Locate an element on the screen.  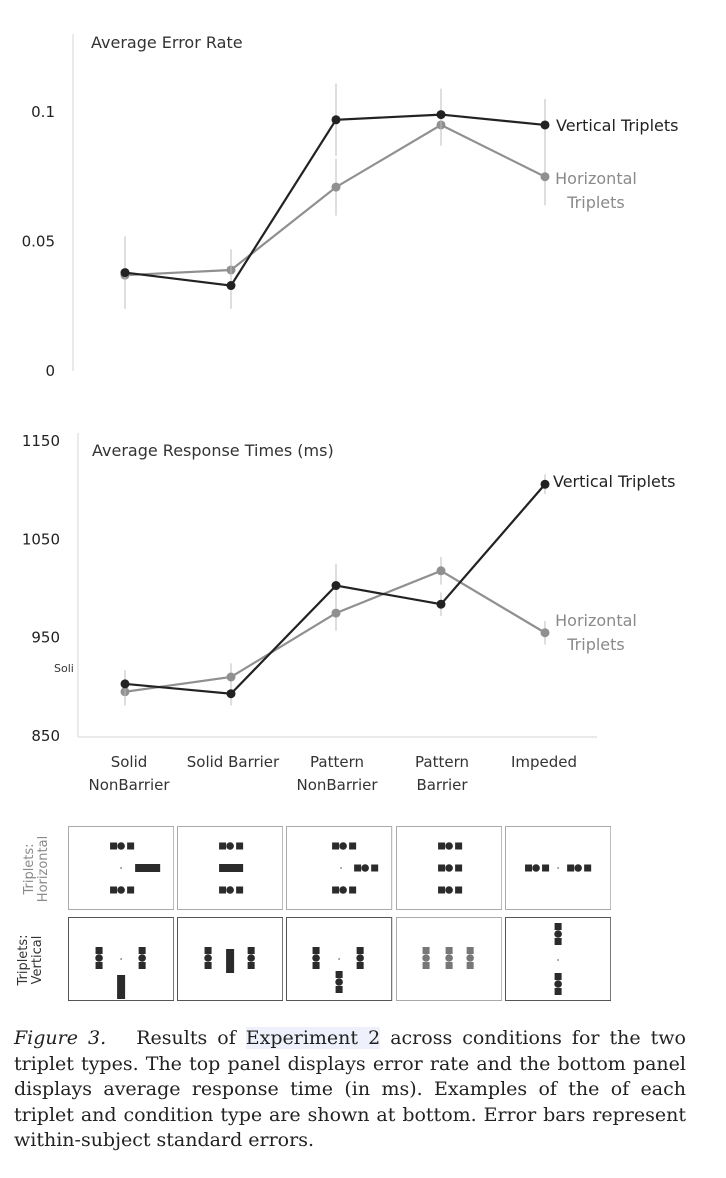
x-category-label: Pattern NonBarrier is located at coordinates (337, 773).